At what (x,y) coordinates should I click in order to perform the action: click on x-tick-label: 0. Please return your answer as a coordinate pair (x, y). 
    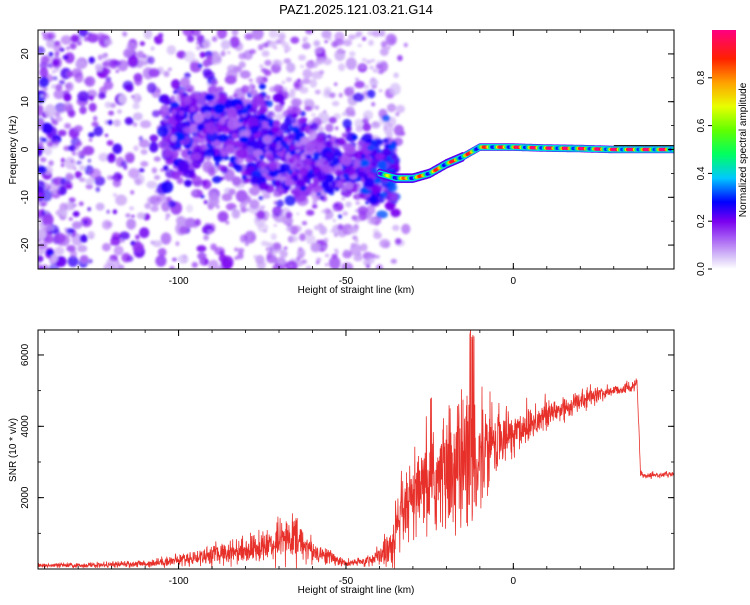
    Looking at the image, I should click on (514, 281).